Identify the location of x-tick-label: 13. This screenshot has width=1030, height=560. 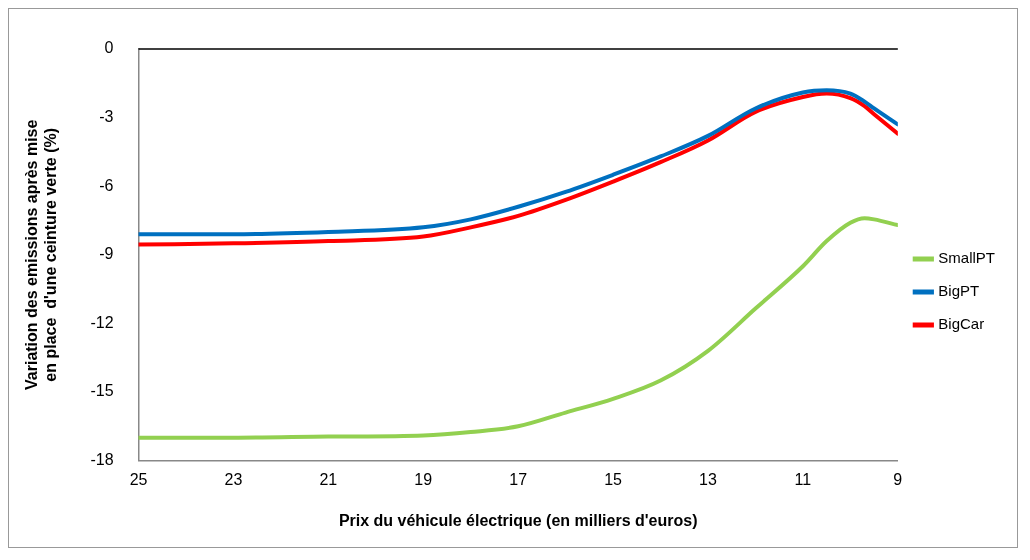
(708, 479).